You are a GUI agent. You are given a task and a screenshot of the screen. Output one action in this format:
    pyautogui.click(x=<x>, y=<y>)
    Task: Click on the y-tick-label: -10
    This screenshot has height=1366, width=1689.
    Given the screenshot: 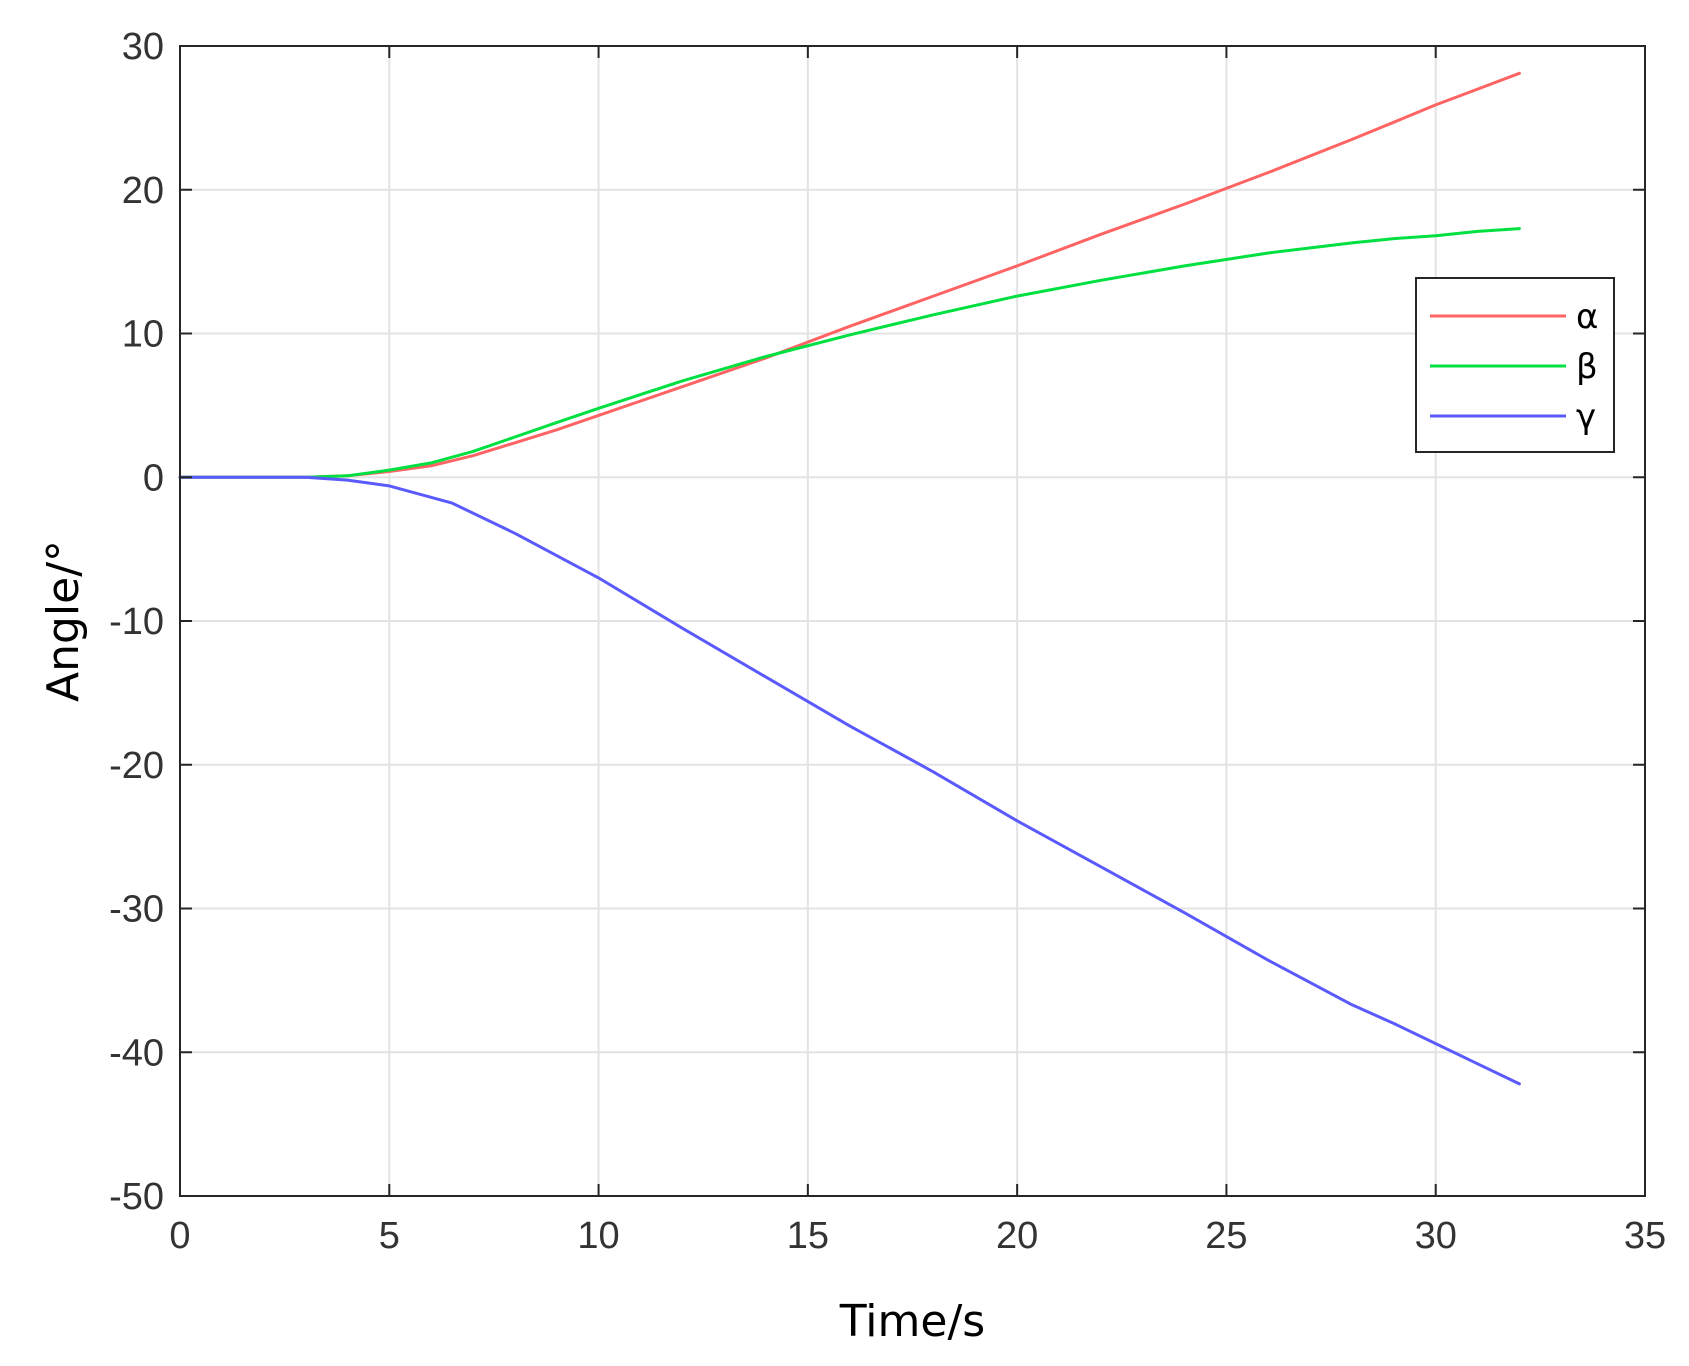 What is the action you would take?
    pyautogui.click(x=136, y=622)
    